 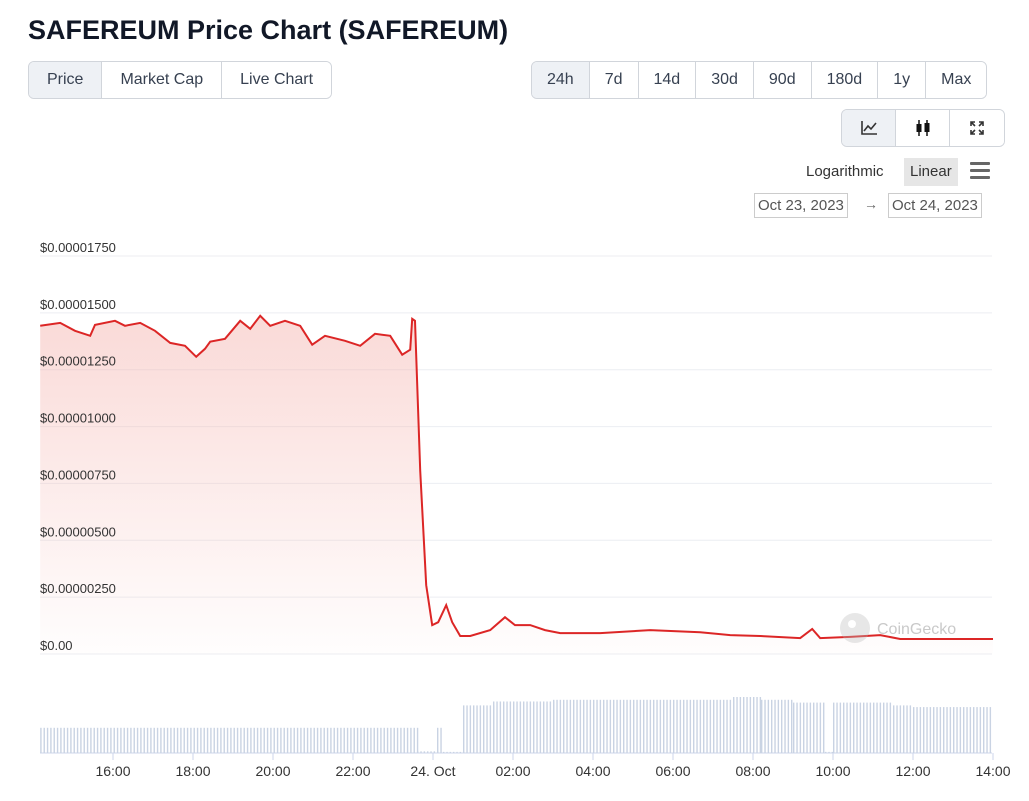 What do you see at coordinates (66, 80) in the screenshot?
I see `tab-price: Price` at bounding box center [66, 80].